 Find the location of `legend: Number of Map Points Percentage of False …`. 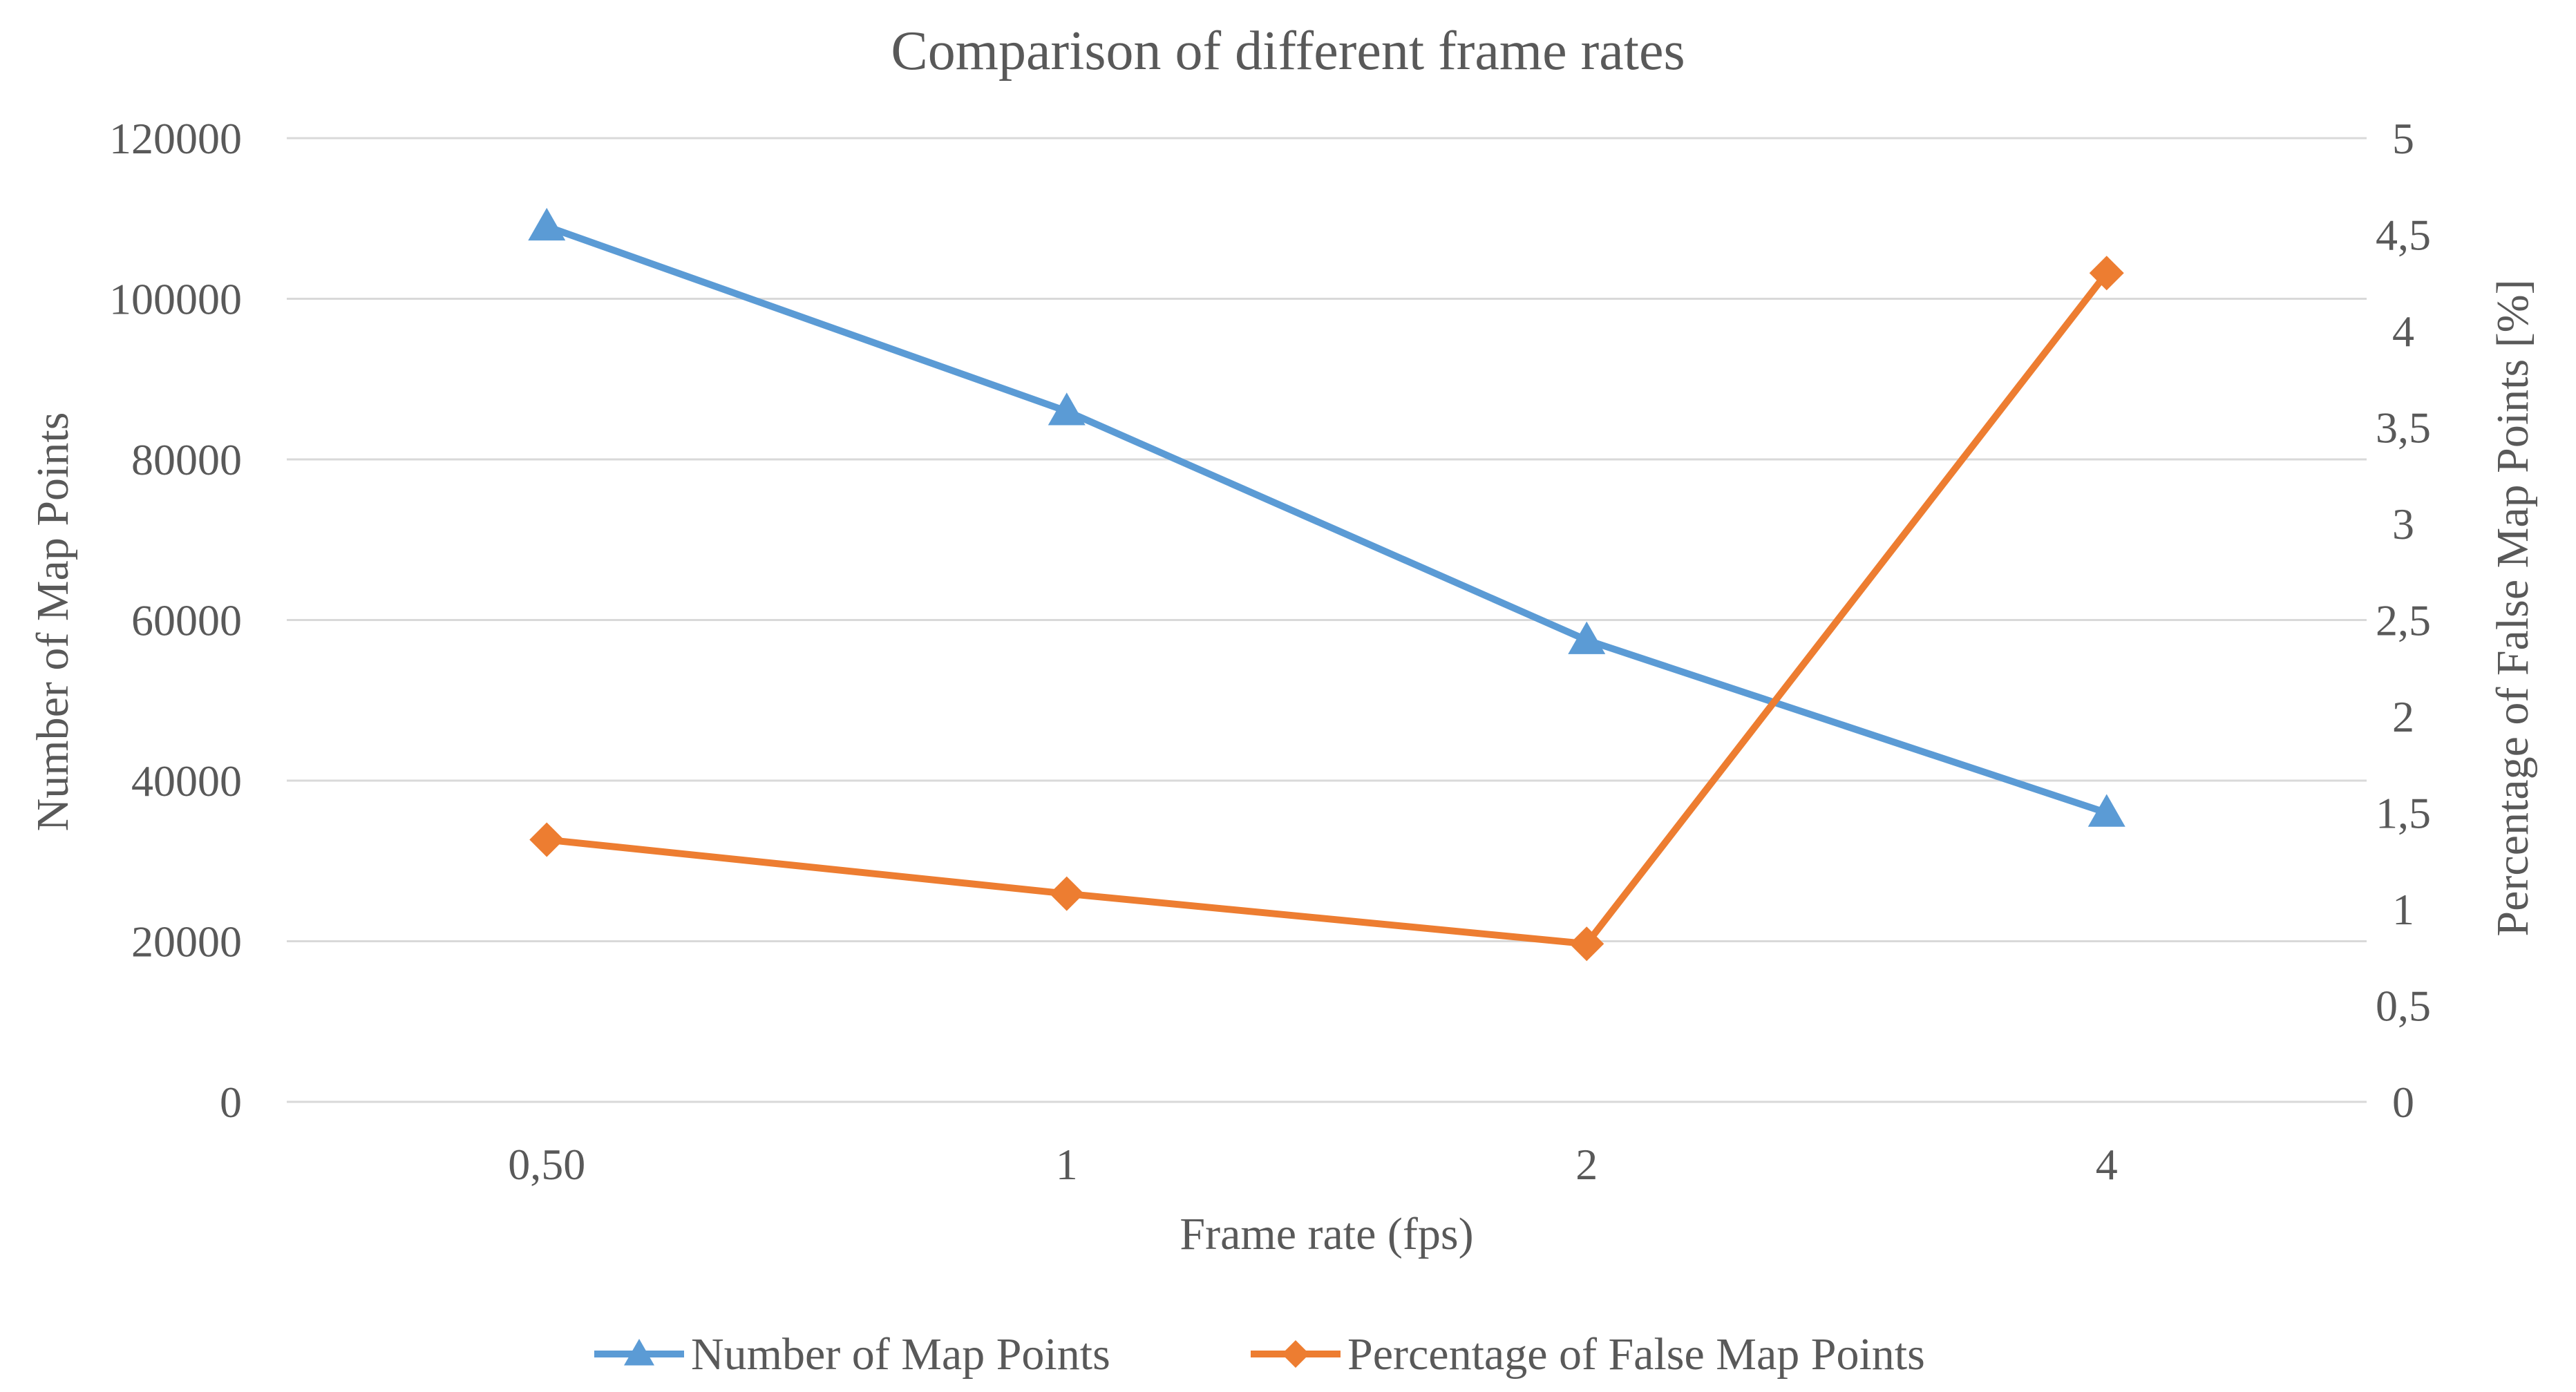

legend: Number of Map Points Percentage of False … is located at coordinates (1259, 1354).